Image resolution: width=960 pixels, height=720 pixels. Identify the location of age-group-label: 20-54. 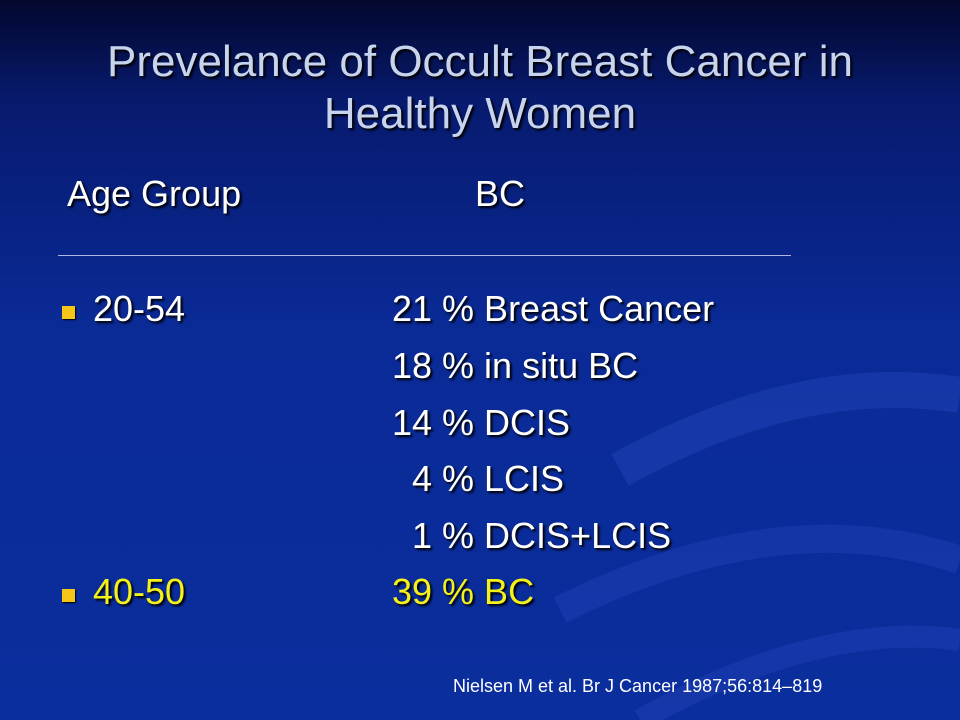
(139, 308).